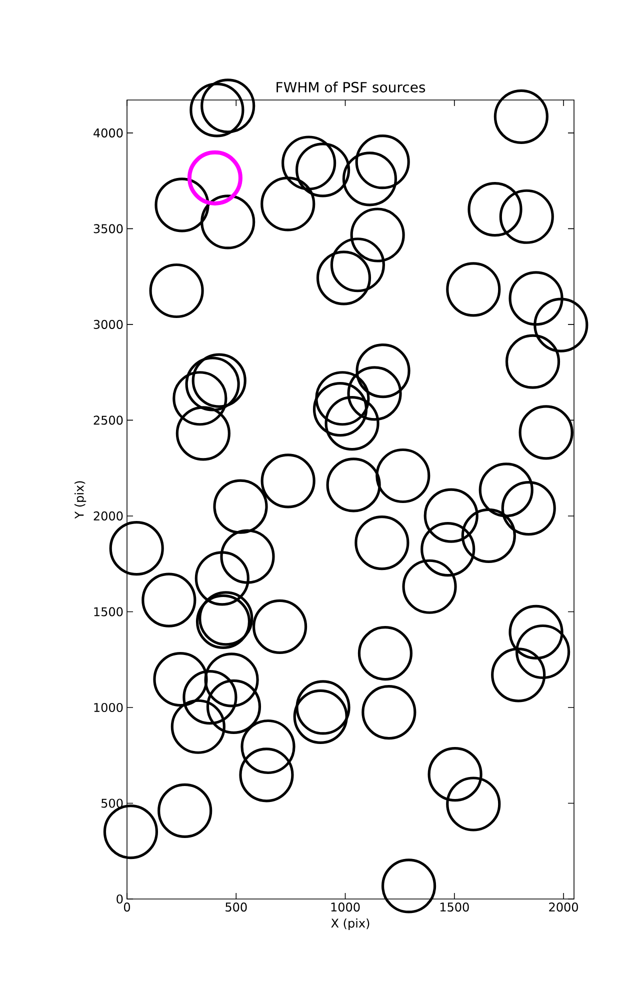  What do you see at coordinates (108, 611) in the screenshot?
I see `y-tick-label: 1500` at bounding box center [108, 611].